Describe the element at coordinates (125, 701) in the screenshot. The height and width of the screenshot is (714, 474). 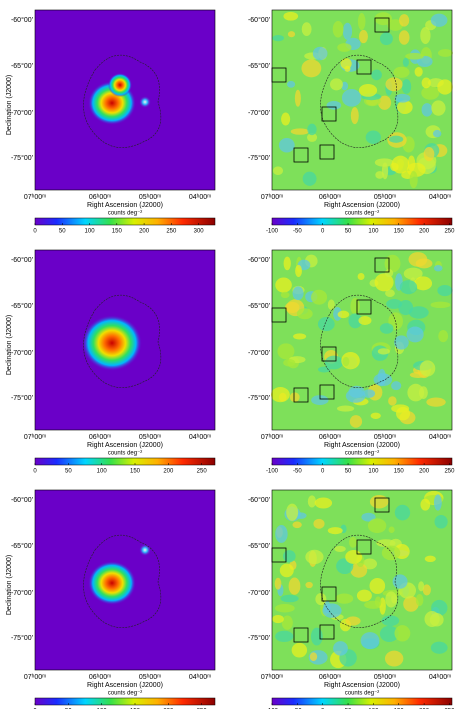
I see `colorbar` at that location.